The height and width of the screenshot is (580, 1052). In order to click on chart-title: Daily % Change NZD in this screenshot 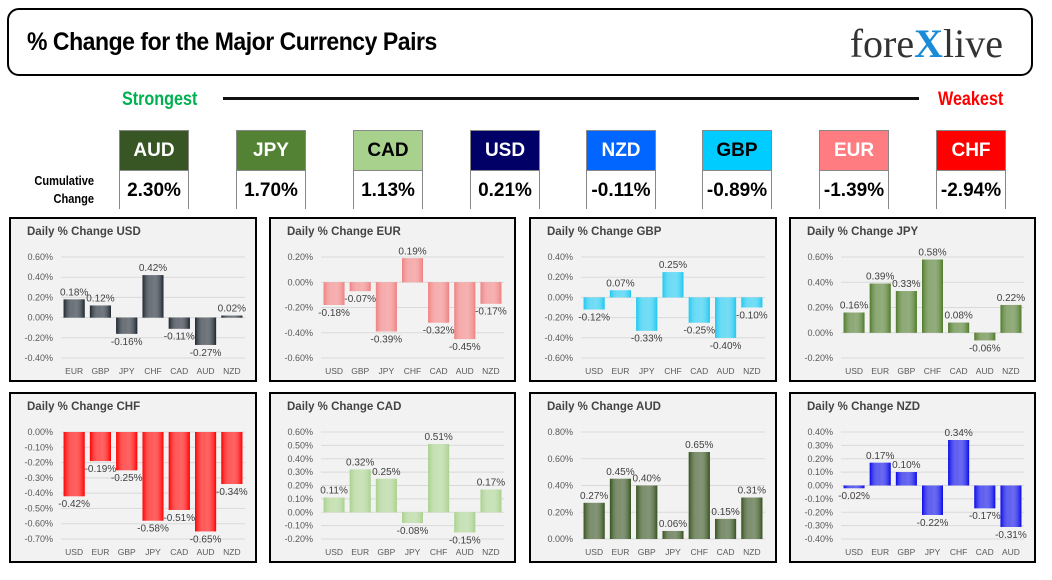, I will do `click(864, 407)`.